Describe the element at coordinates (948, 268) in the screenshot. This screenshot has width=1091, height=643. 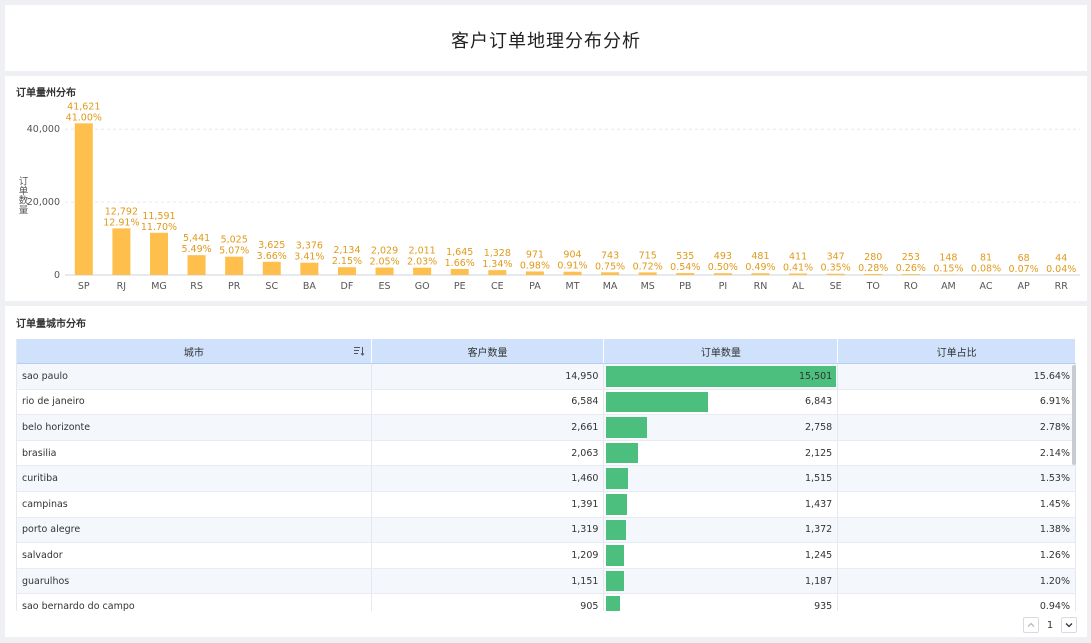
I see `data-label-percent: 0.15%` at that location.